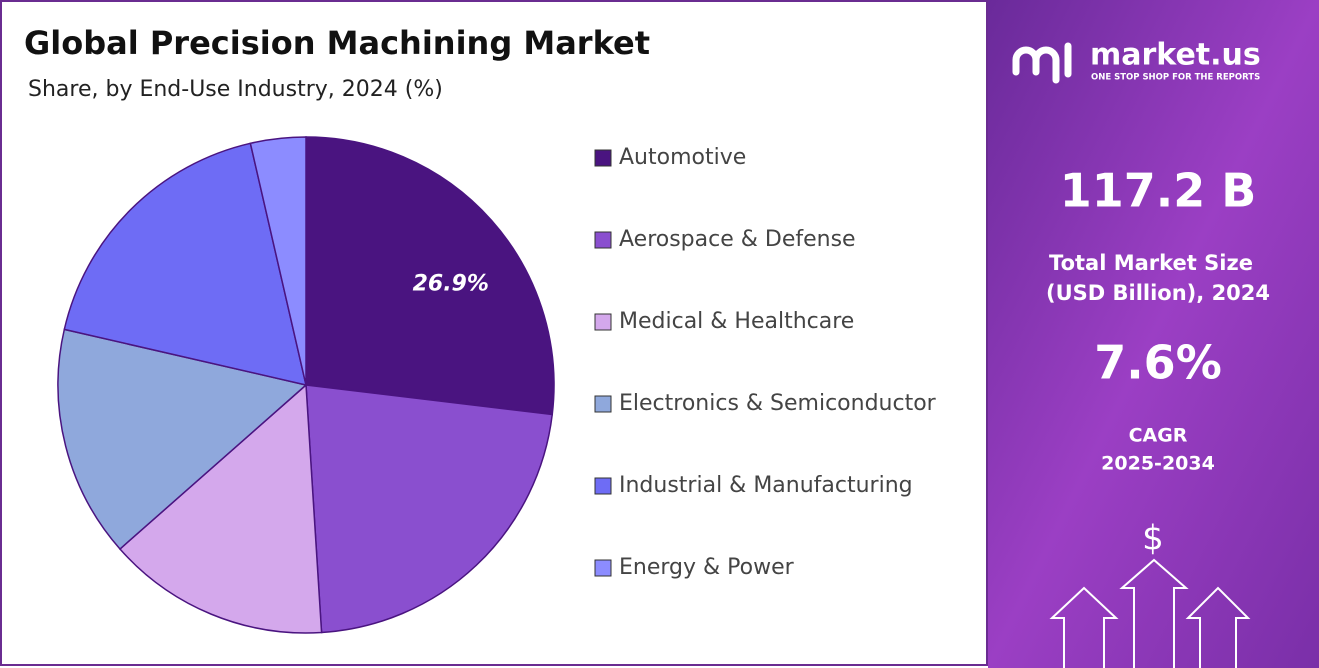 This screenshot has width=1319, height=668. What do you see at coordinates (1042, 63) in the screenshot?
I see `logo-icon` at bounding box center [1042, 63].